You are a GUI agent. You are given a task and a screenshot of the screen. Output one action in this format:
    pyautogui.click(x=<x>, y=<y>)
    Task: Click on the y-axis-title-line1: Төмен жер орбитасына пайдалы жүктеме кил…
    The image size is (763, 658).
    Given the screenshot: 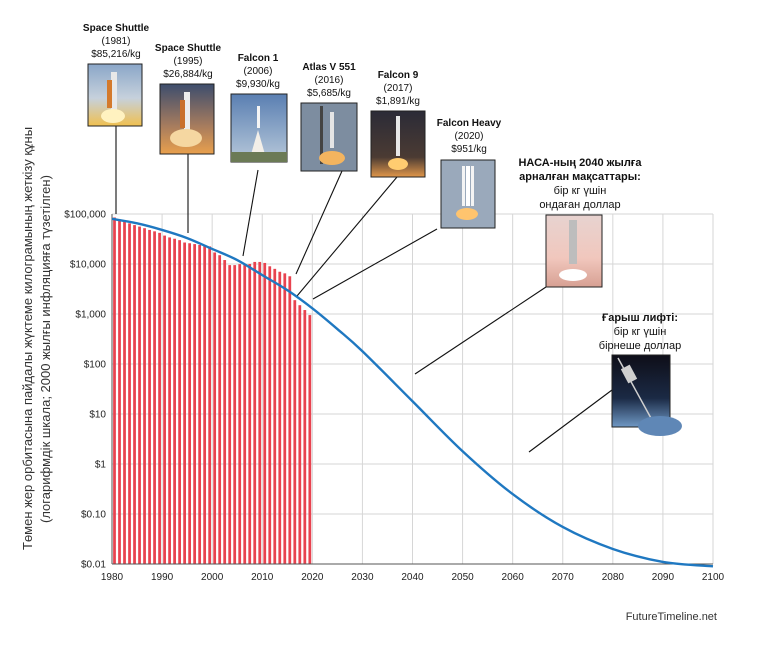 What is the action you would take?
    pyautogui.click(x=27, y=338)
    